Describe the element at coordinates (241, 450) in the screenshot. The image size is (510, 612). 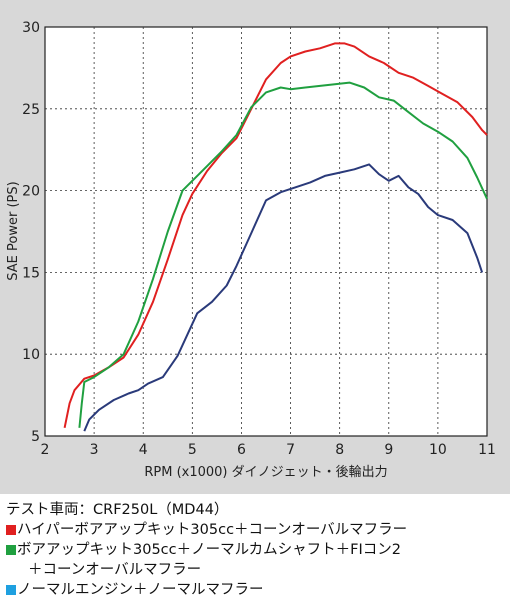
I see `x-tick-label: 6` at that location.